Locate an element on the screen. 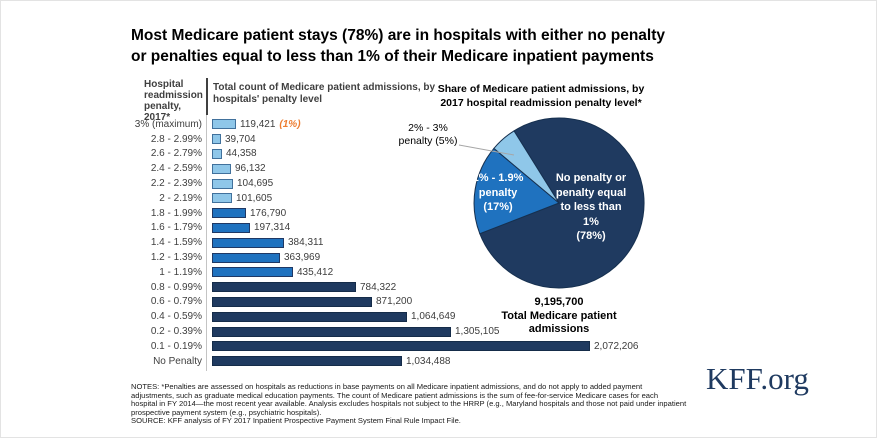 This screenshot has width=877, height=438. kff-logo: KFF.org is located at coordinates (757, 378).